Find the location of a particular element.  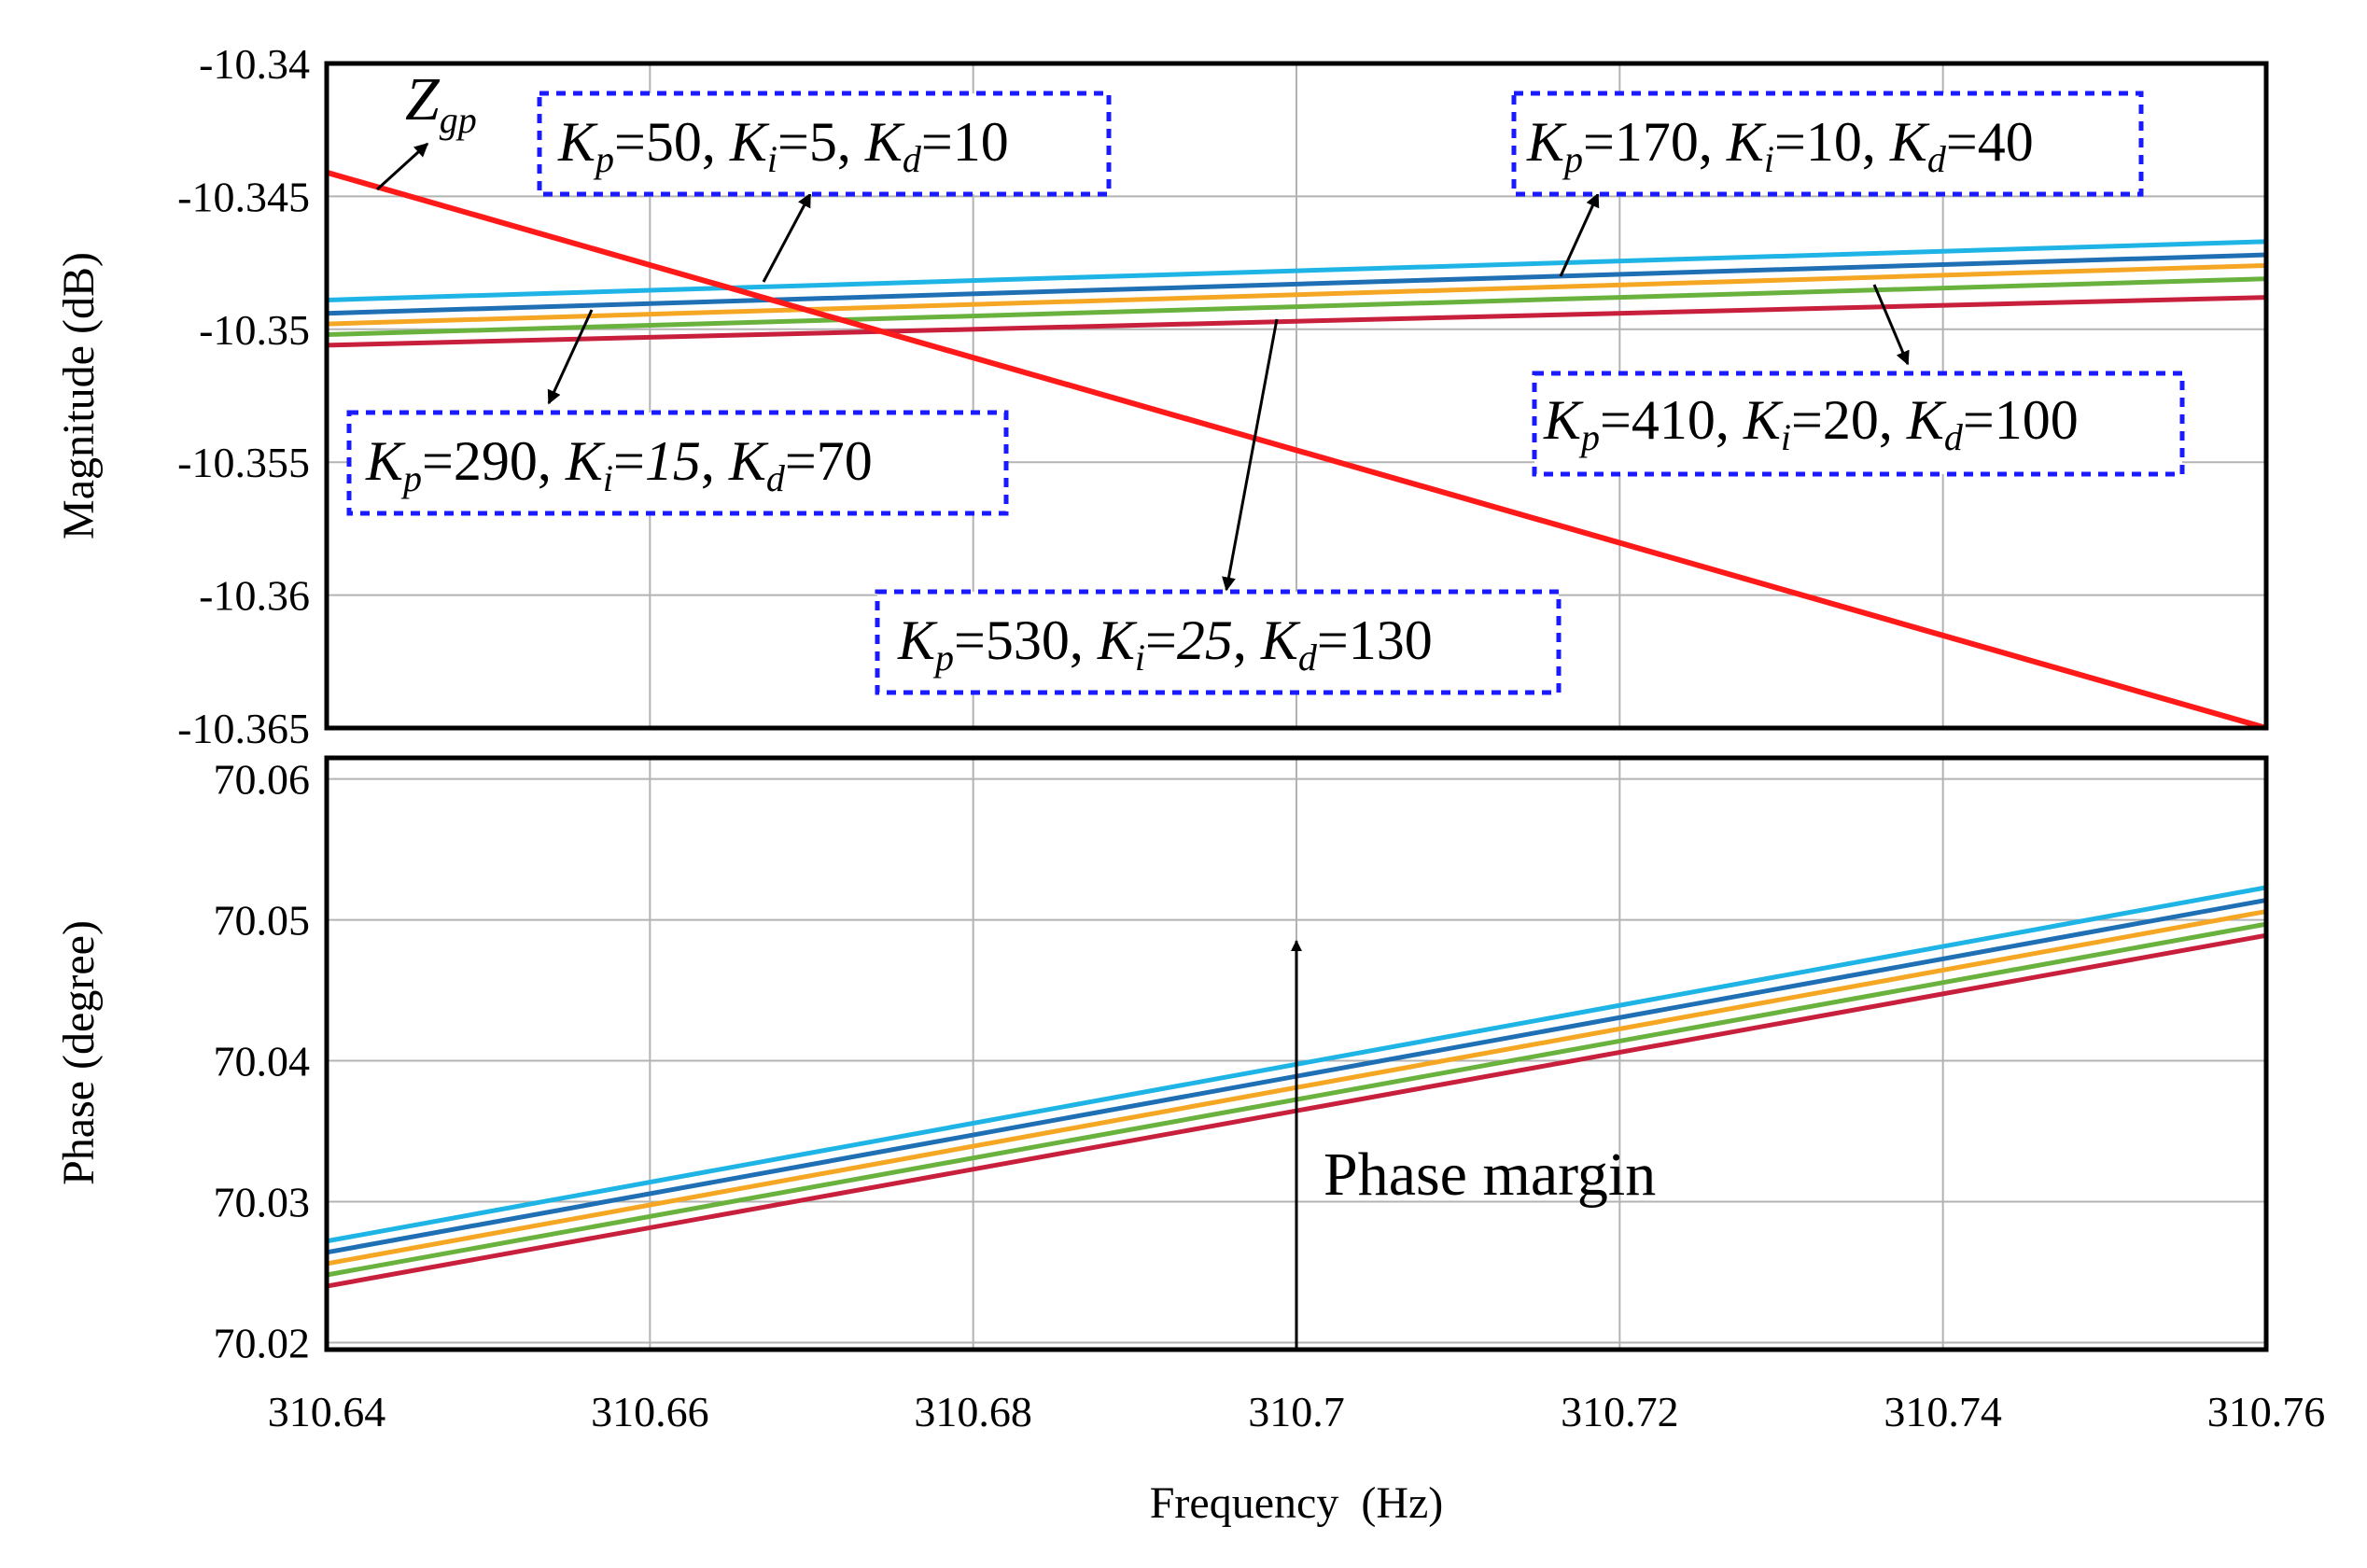

zgp-label-main: Z is located at coordinates (423, 99).